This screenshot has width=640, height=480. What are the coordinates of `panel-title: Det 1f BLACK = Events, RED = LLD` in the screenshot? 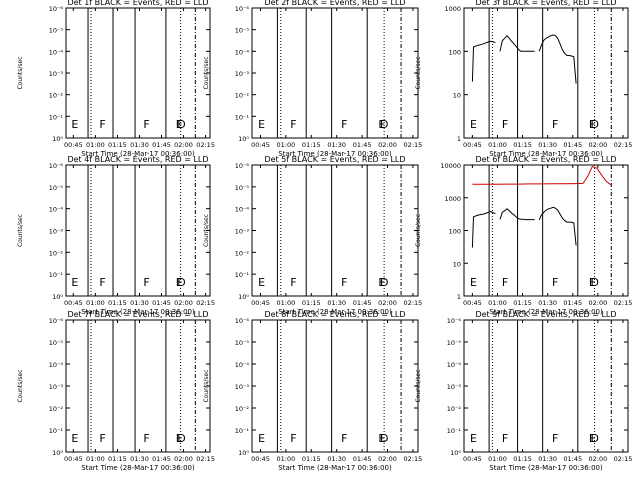 It's located at (137, 3).